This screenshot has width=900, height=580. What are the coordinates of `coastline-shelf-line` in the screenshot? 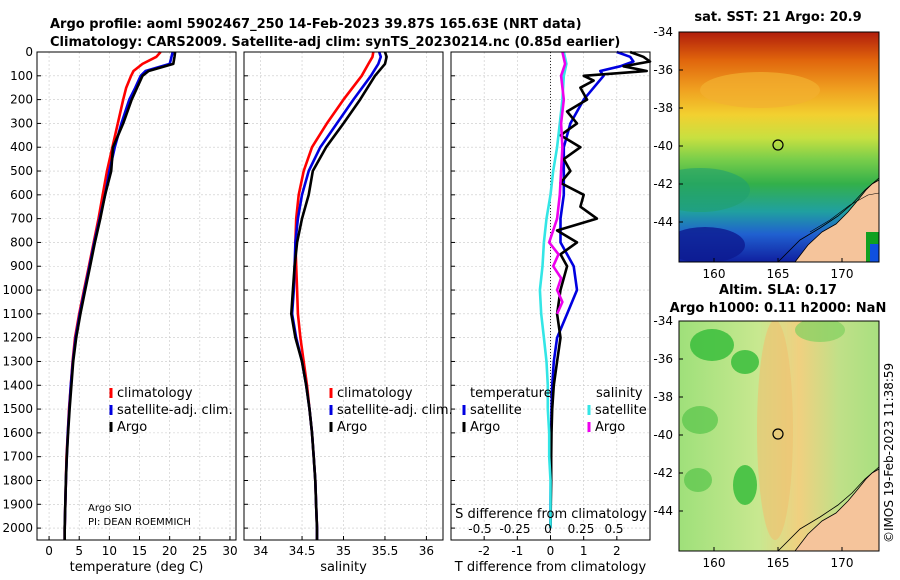 It's located at (828, 219).